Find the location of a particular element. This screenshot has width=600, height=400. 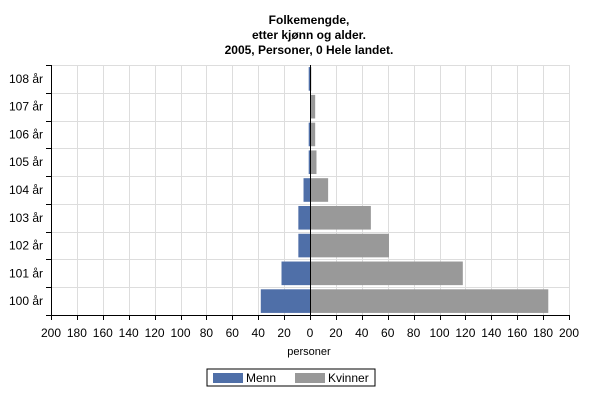

x-axis-label: personer is located at coordinates (309, 352).